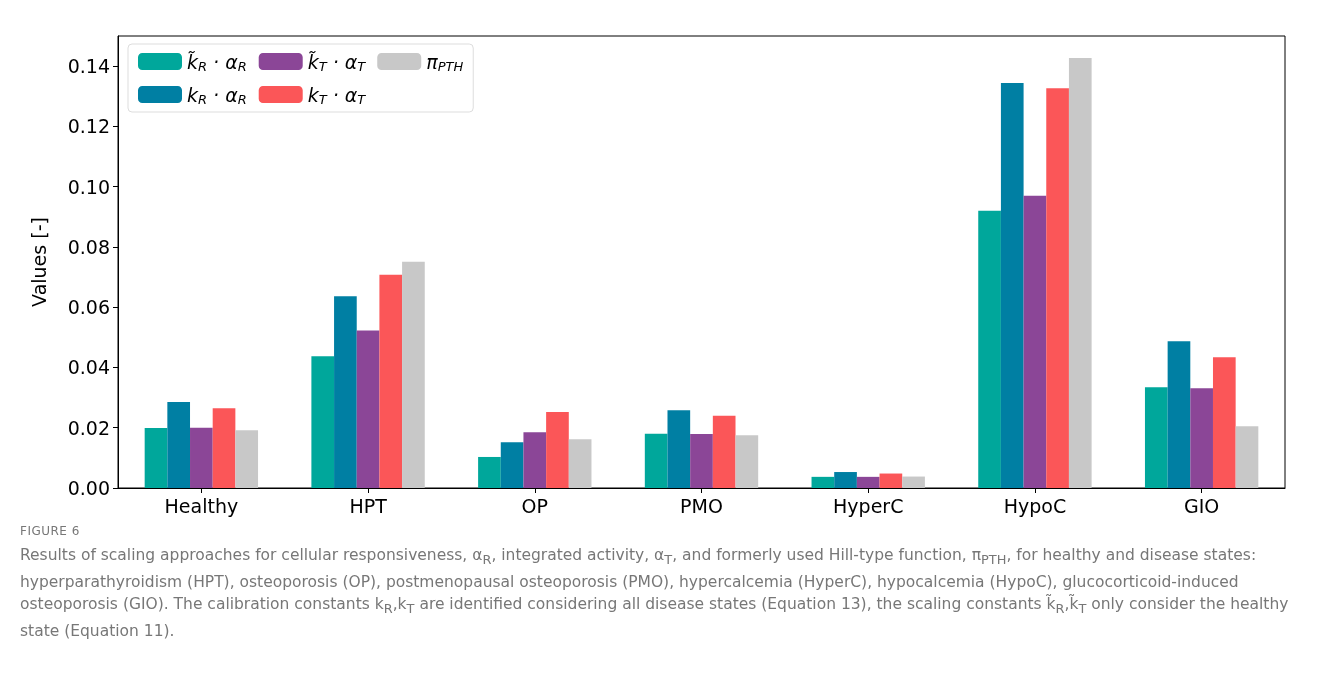 The image size is (1325, 677). What do you see at coordinates (38, 262) in the screenshot?
I see `y-axis-title: Values [-]` at bounding box center [38, 262].